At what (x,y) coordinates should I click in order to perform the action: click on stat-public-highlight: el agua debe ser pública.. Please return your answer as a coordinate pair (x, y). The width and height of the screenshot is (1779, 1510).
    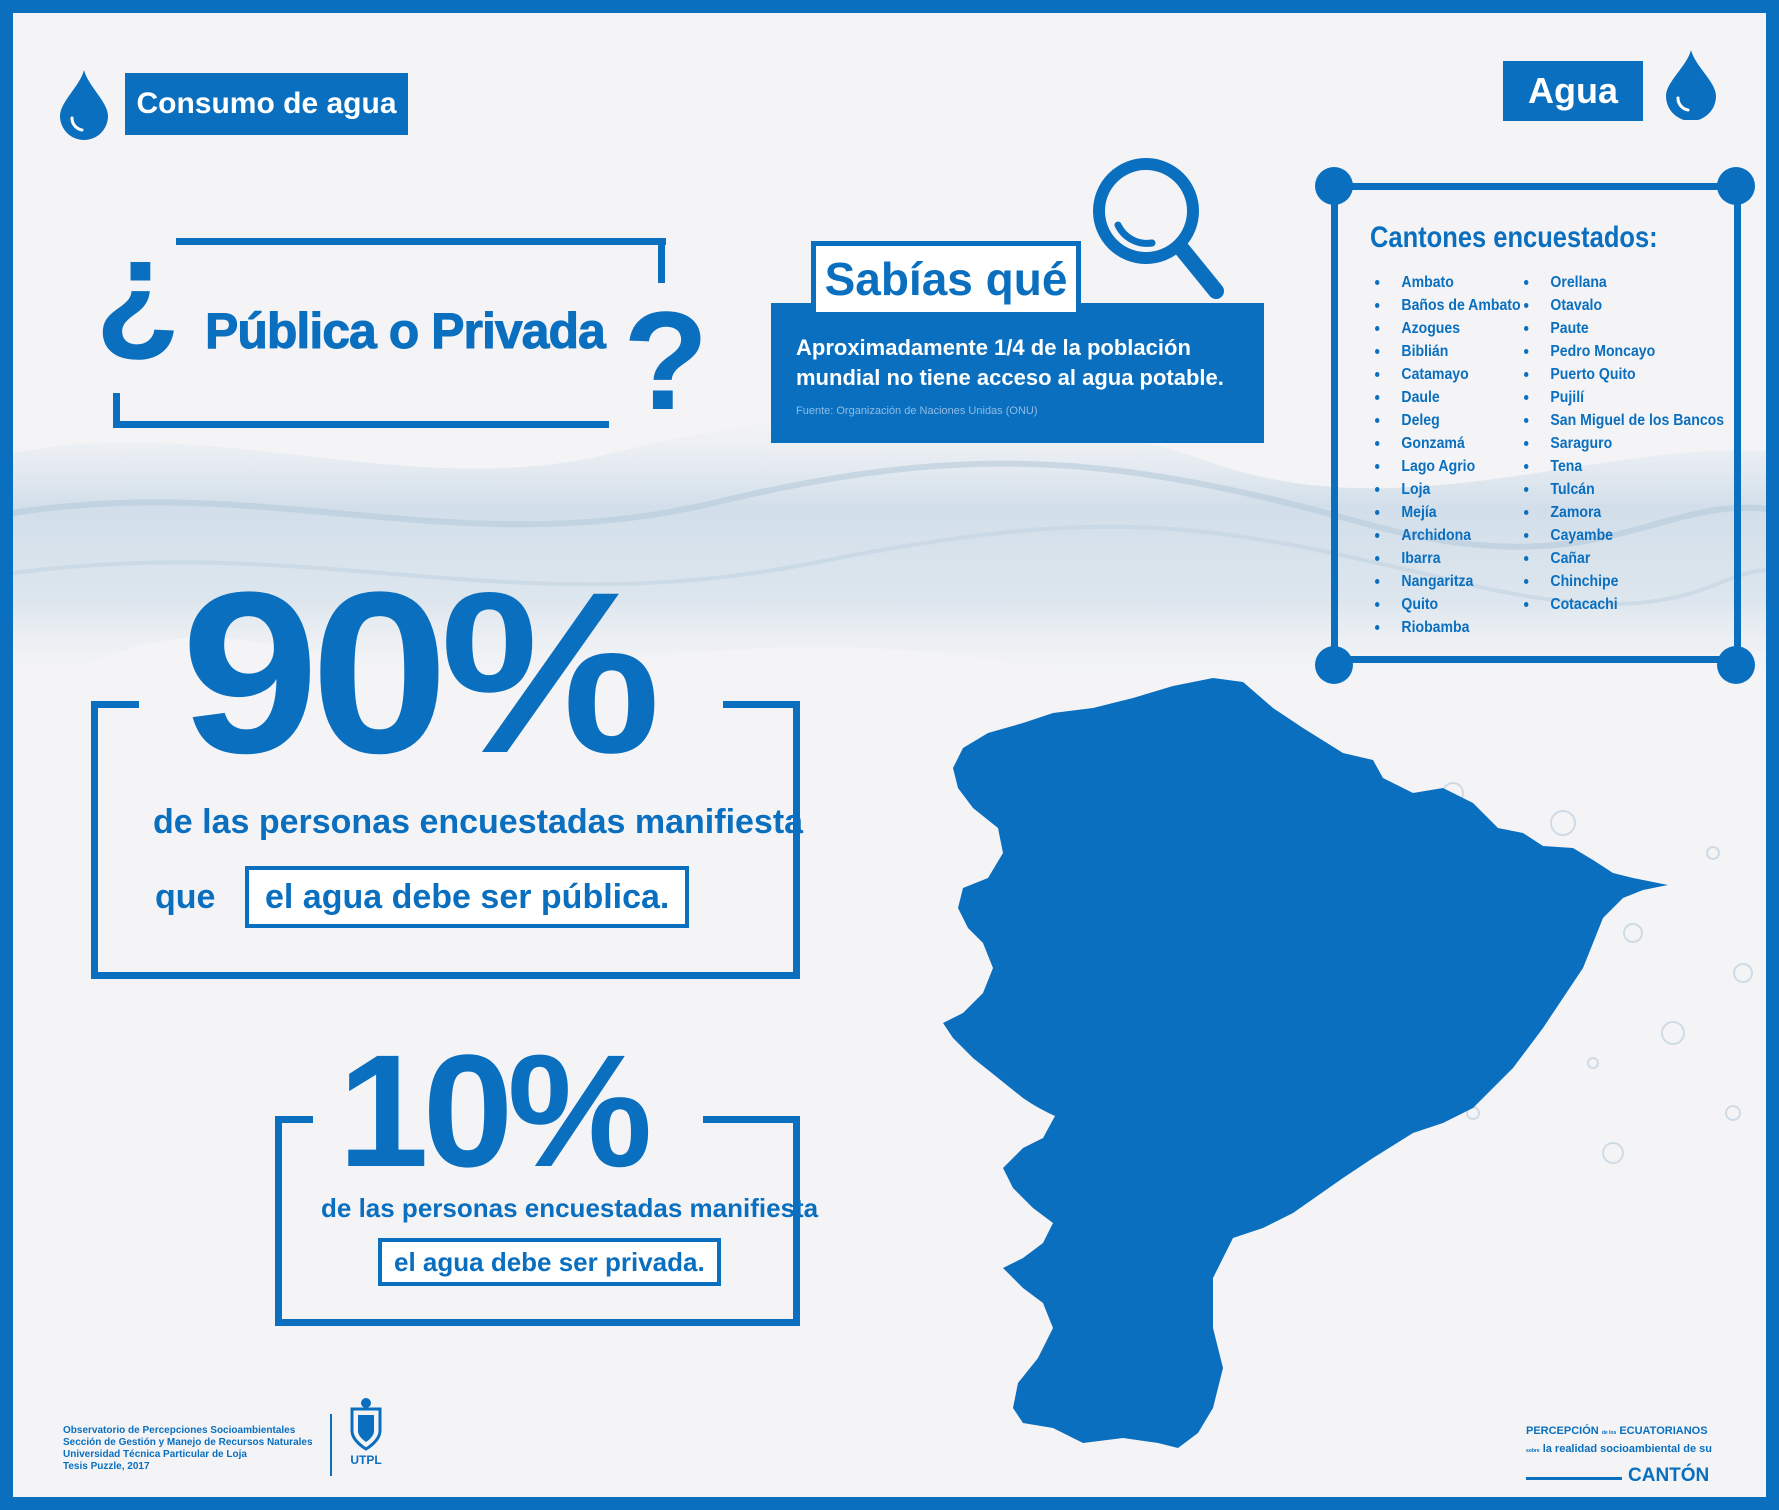
    Looking at the image, I should click on (467, 897).